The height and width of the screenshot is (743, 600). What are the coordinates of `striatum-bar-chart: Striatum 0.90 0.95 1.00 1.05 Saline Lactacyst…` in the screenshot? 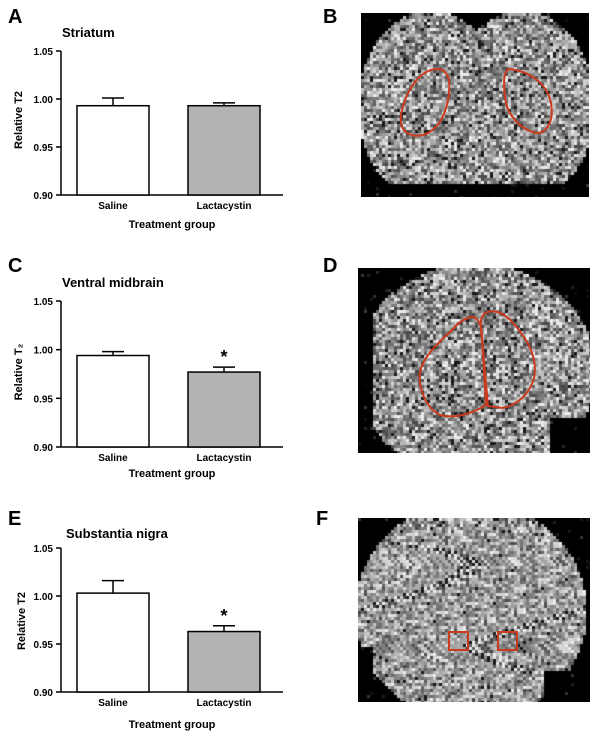 It's located at (148, 128).